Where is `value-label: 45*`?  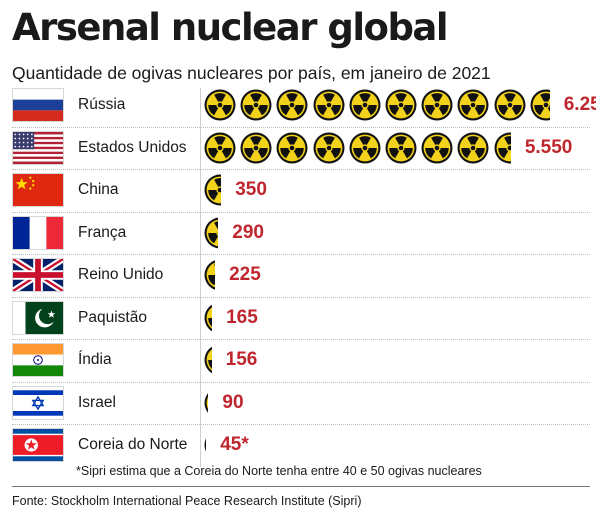
value-label: 45* is located at coordinates (234, 444).